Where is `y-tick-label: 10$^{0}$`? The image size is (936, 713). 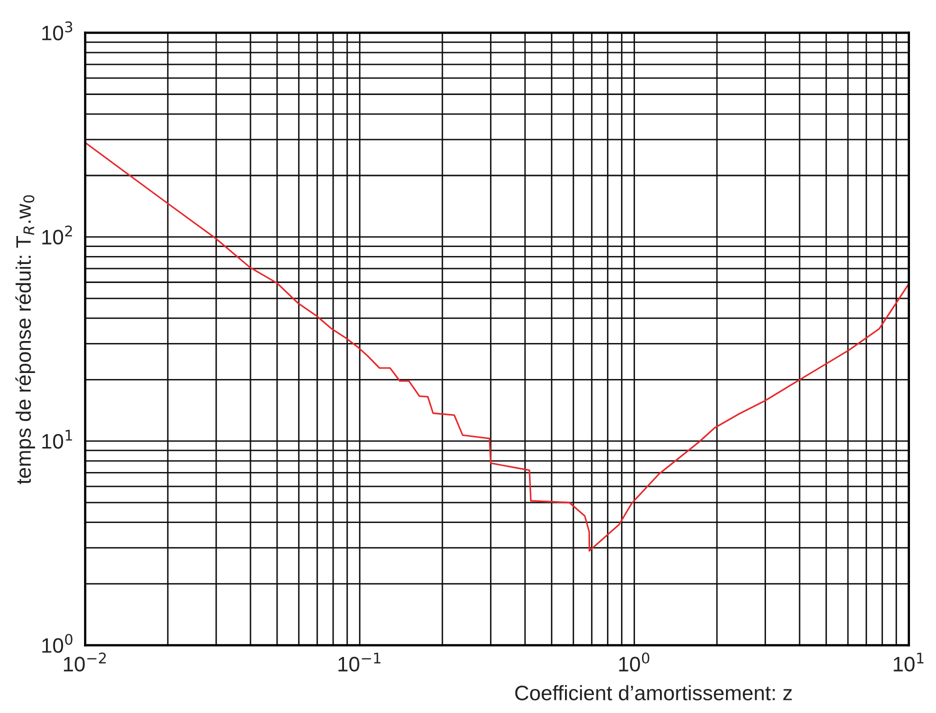
y-tick-label: 10$^{0}$ is located at coordinates (57, 643).